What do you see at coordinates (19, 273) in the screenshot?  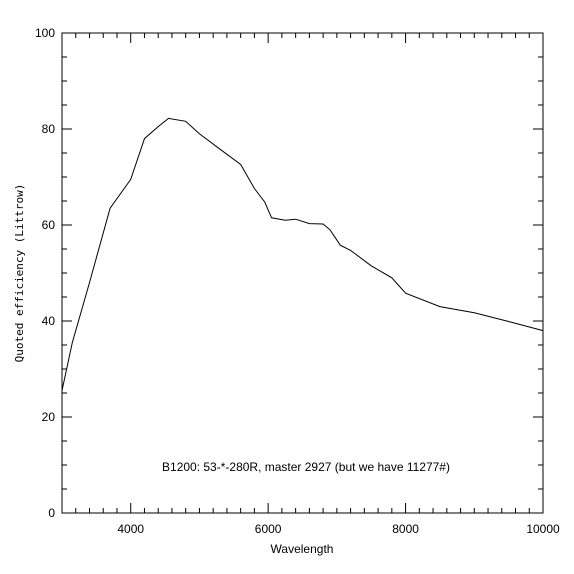 I see `y-axis-title: Quoted efficiency (Littrow)` at bounding box center [19, 273].